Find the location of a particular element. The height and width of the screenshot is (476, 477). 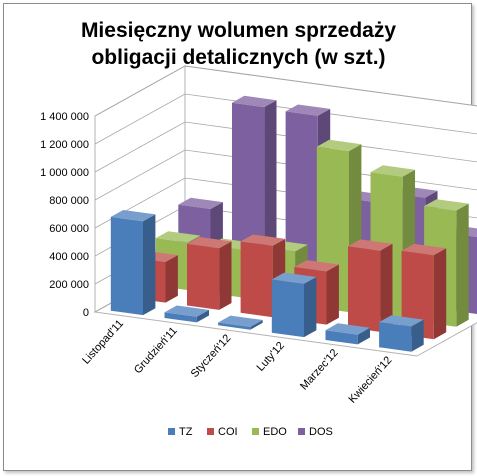

x-tick-label: Listopad'11 is located at coordinates (103, 342).